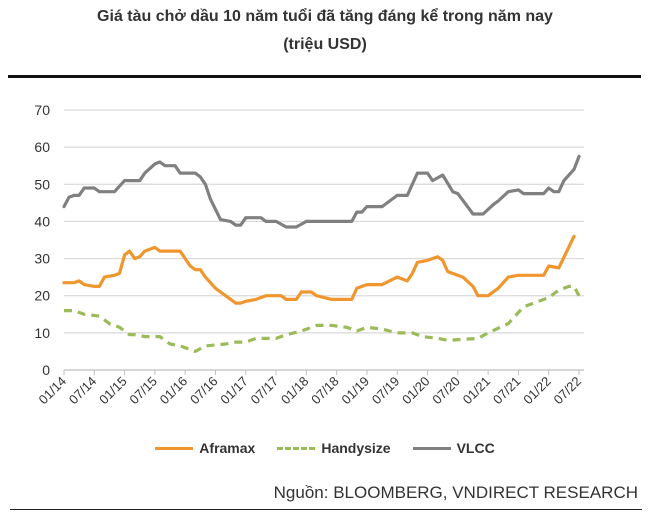  Describe the element at coordinates (42, 110) in the screenshot. I see `y-tick-label: 70` at that location.